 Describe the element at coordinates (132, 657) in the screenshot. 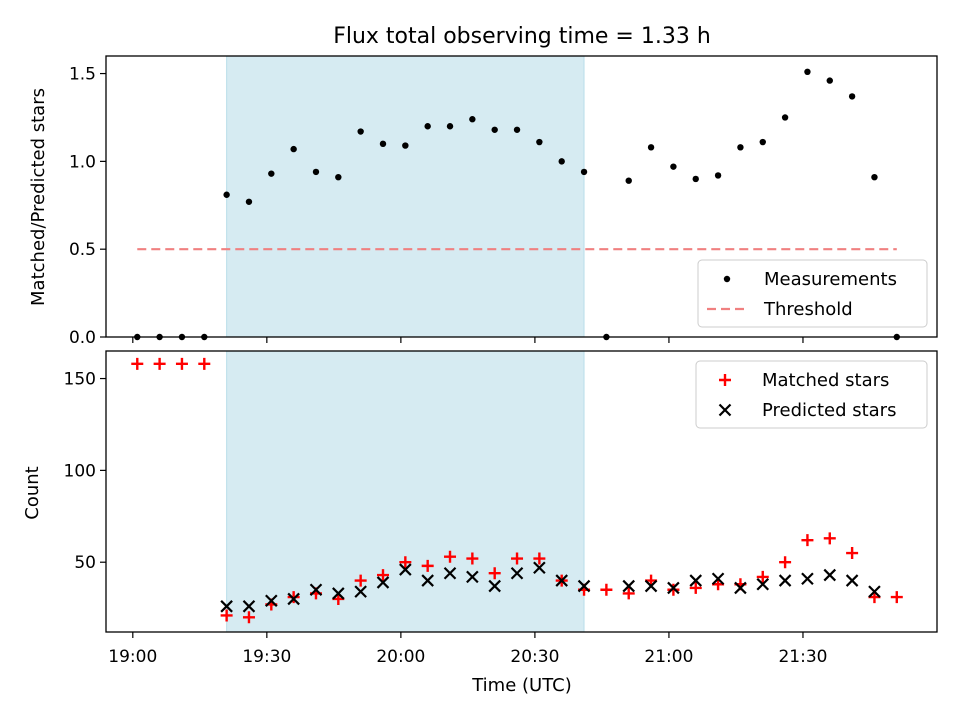

I see `x-tick-label: 19:00` at that location.